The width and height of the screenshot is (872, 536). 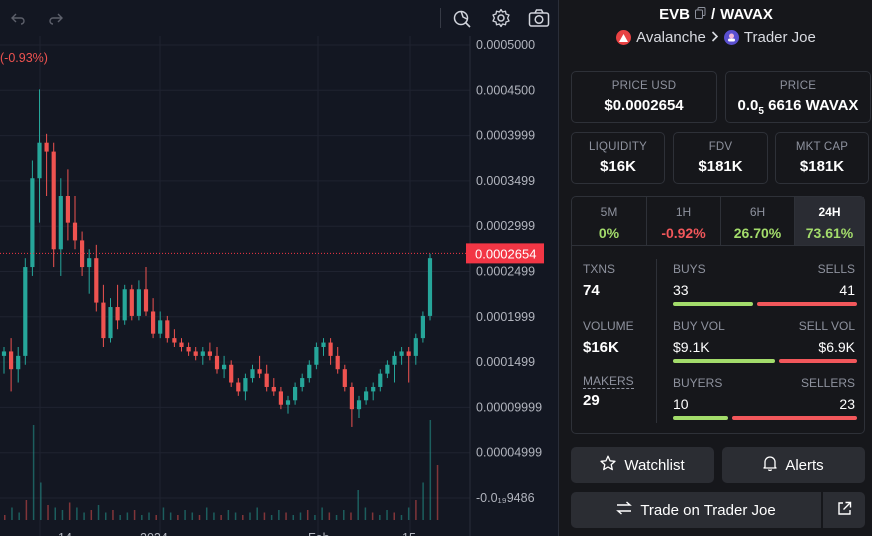 What do you see at coordinates (505, 498) in the screenshot?
I see `y-axis-tick-label: -0.0₁₉9486` at bounding box center [505, 498].